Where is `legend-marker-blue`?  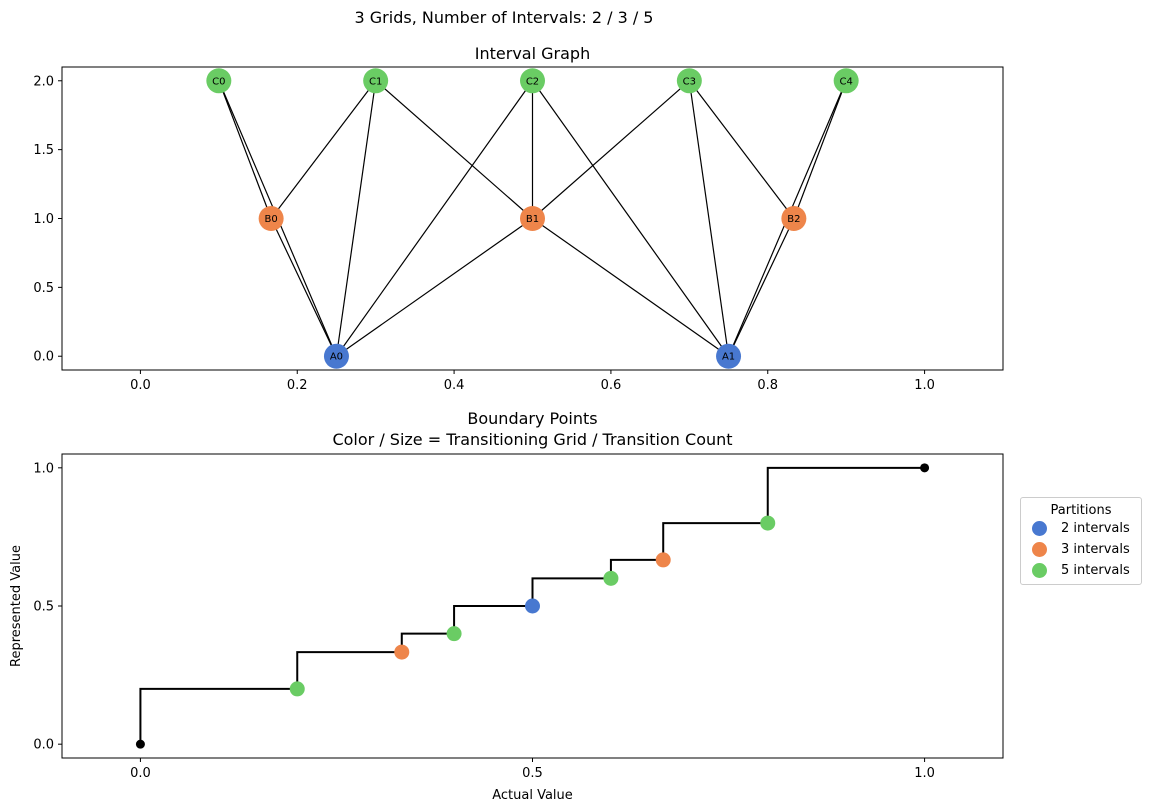
legend-marker-blue is located at coordinates (1039, 528).